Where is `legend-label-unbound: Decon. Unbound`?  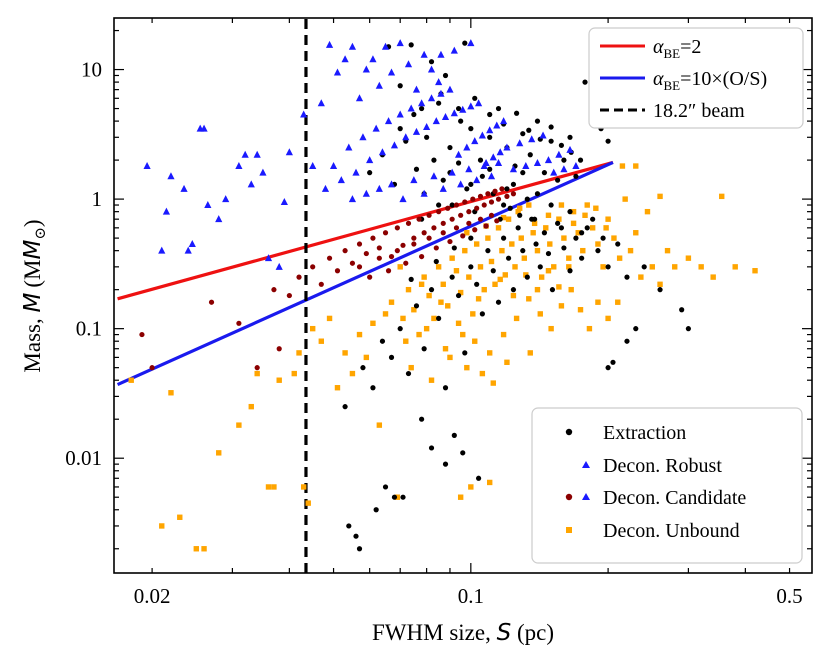 legend-label-unbound: Decon. Unbound is located at coordinates (671, 531).